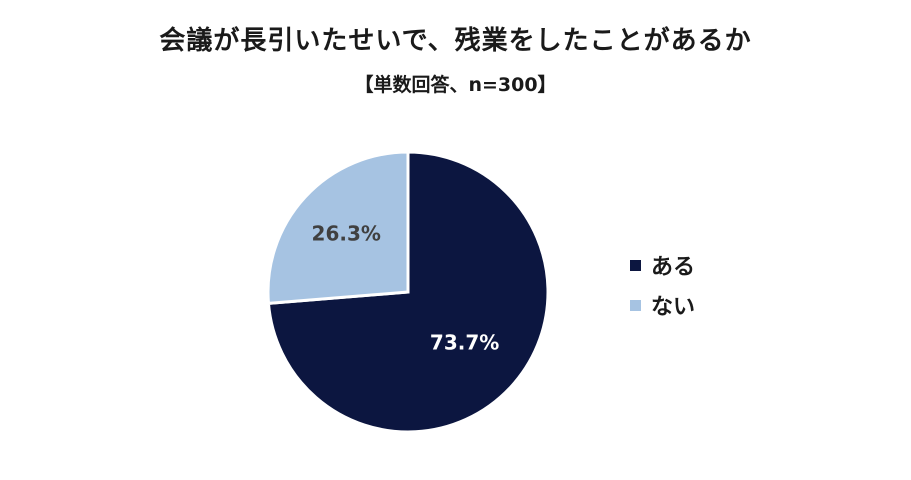  What do you see at coordinates (635, 265) in the screenshot?
I see `legend-swatch-aru` at bounding box center [635, 265].